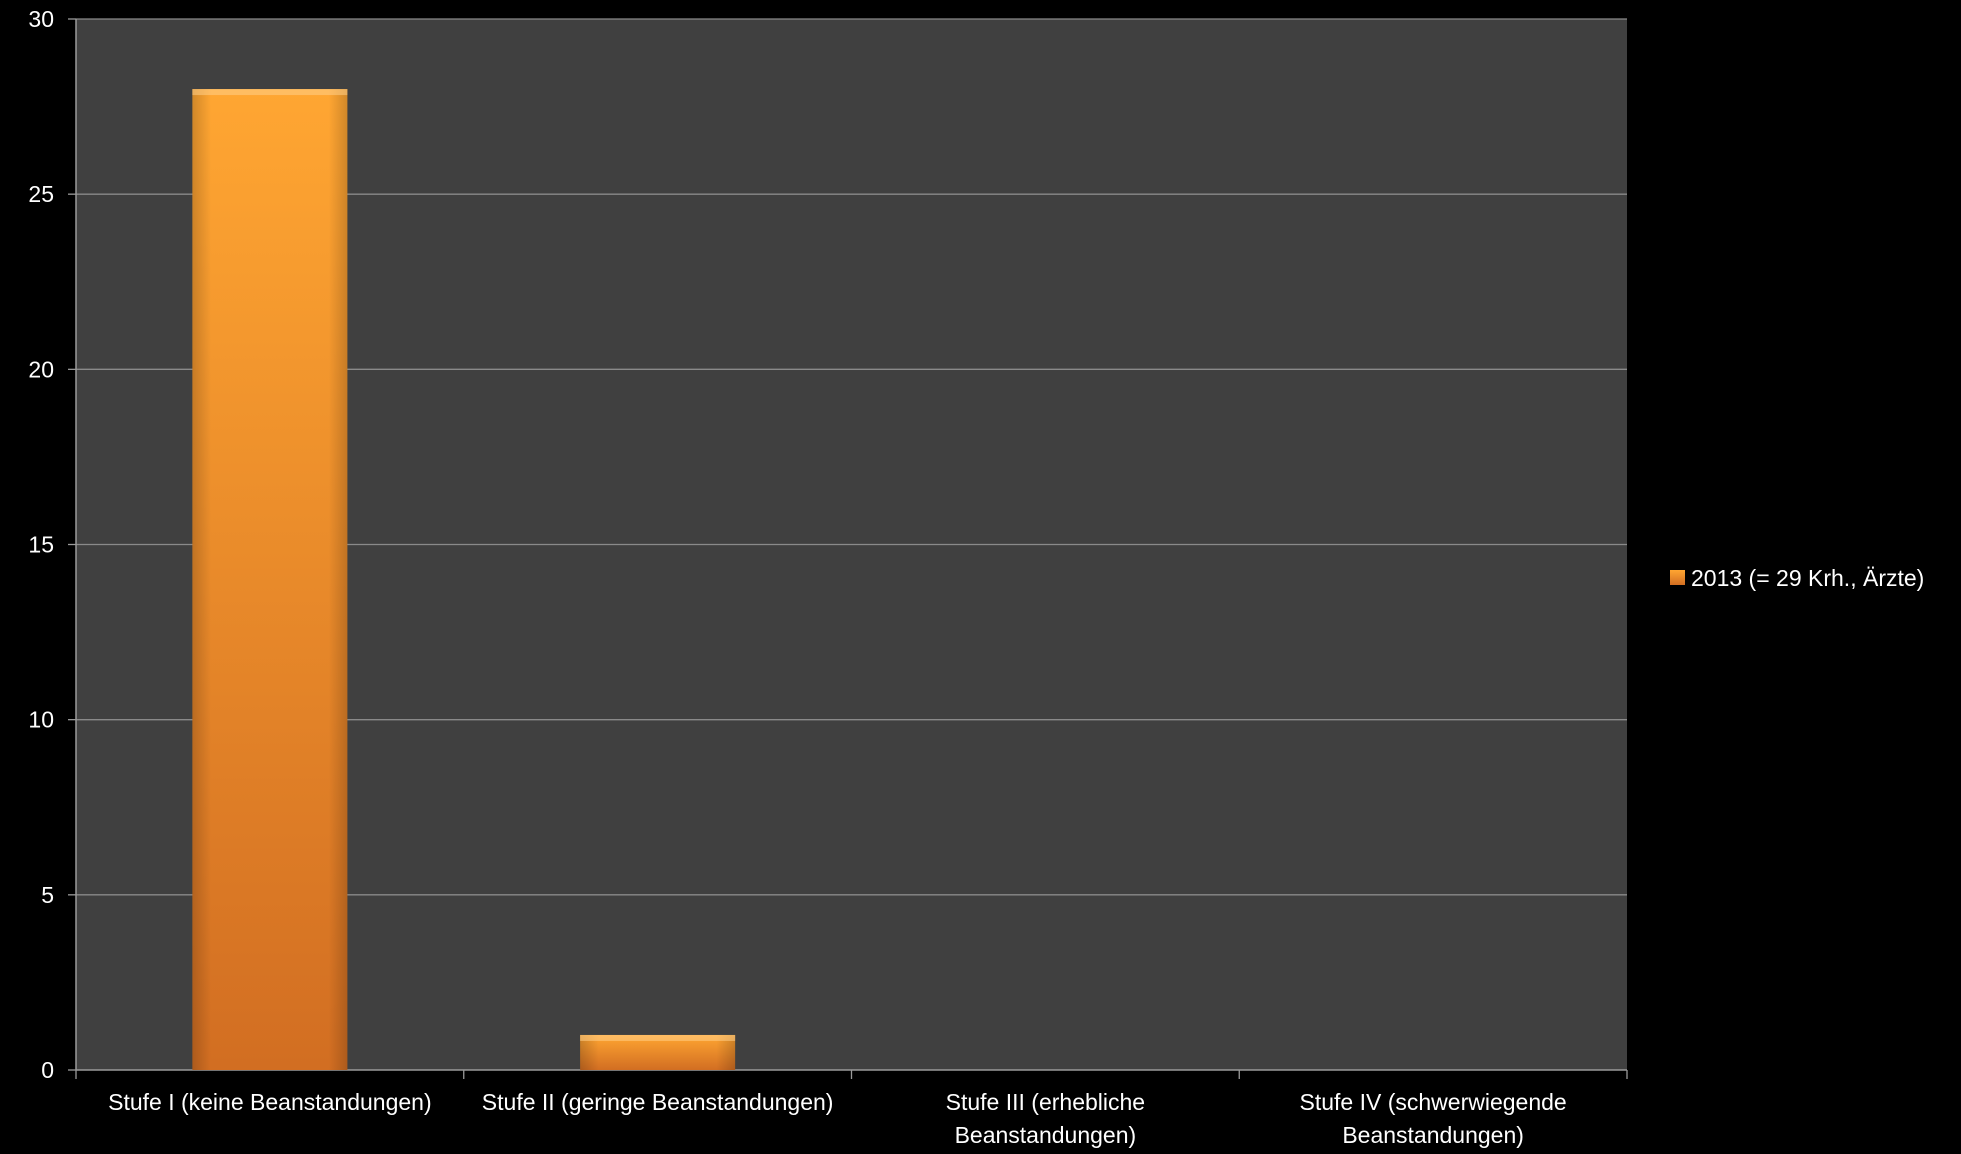 The width and height of the screenshot is (1961, 1154). Describe the element at coordinates (1677, 577) in the screenshot. I see `legend-swatch` at that location.